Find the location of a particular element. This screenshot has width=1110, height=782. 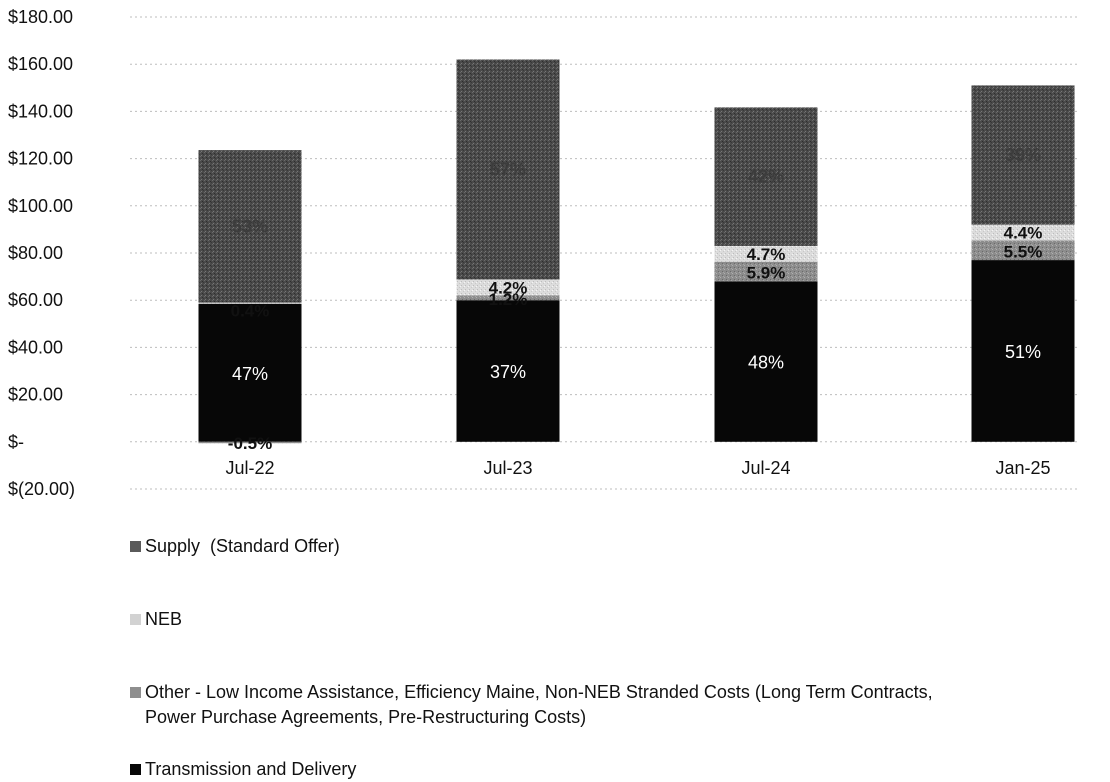

data-label-supply-jan-25: 39% is located at coordinates (1023, 155).